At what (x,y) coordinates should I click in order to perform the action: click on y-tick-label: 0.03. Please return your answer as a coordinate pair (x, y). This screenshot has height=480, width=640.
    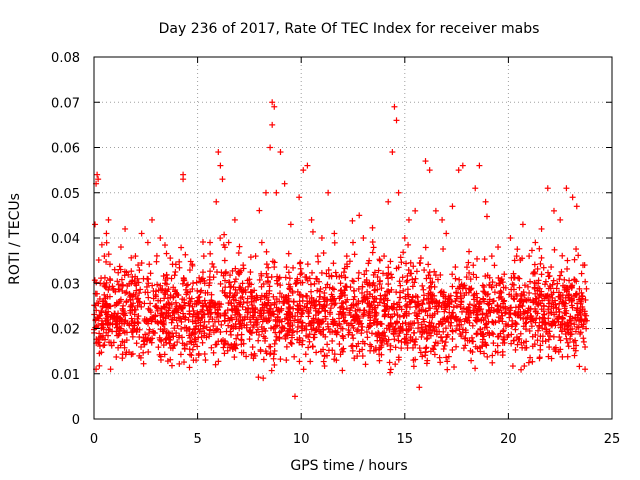
    Looking at the image, I should click on (65, 284).